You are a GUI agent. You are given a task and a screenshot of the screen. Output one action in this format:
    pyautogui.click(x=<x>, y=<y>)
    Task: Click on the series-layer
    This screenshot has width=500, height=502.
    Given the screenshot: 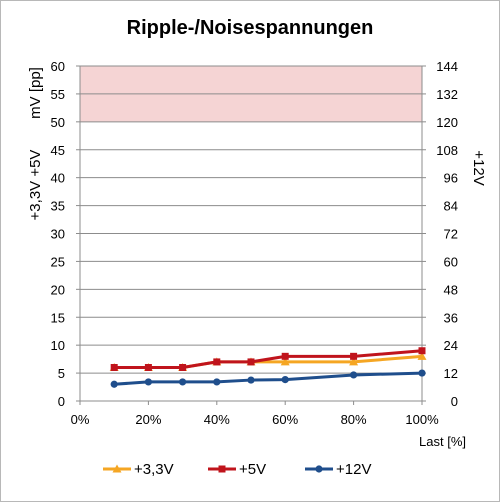 What is the action you would take?
    pyautogui.click(x=268, y=367)
    